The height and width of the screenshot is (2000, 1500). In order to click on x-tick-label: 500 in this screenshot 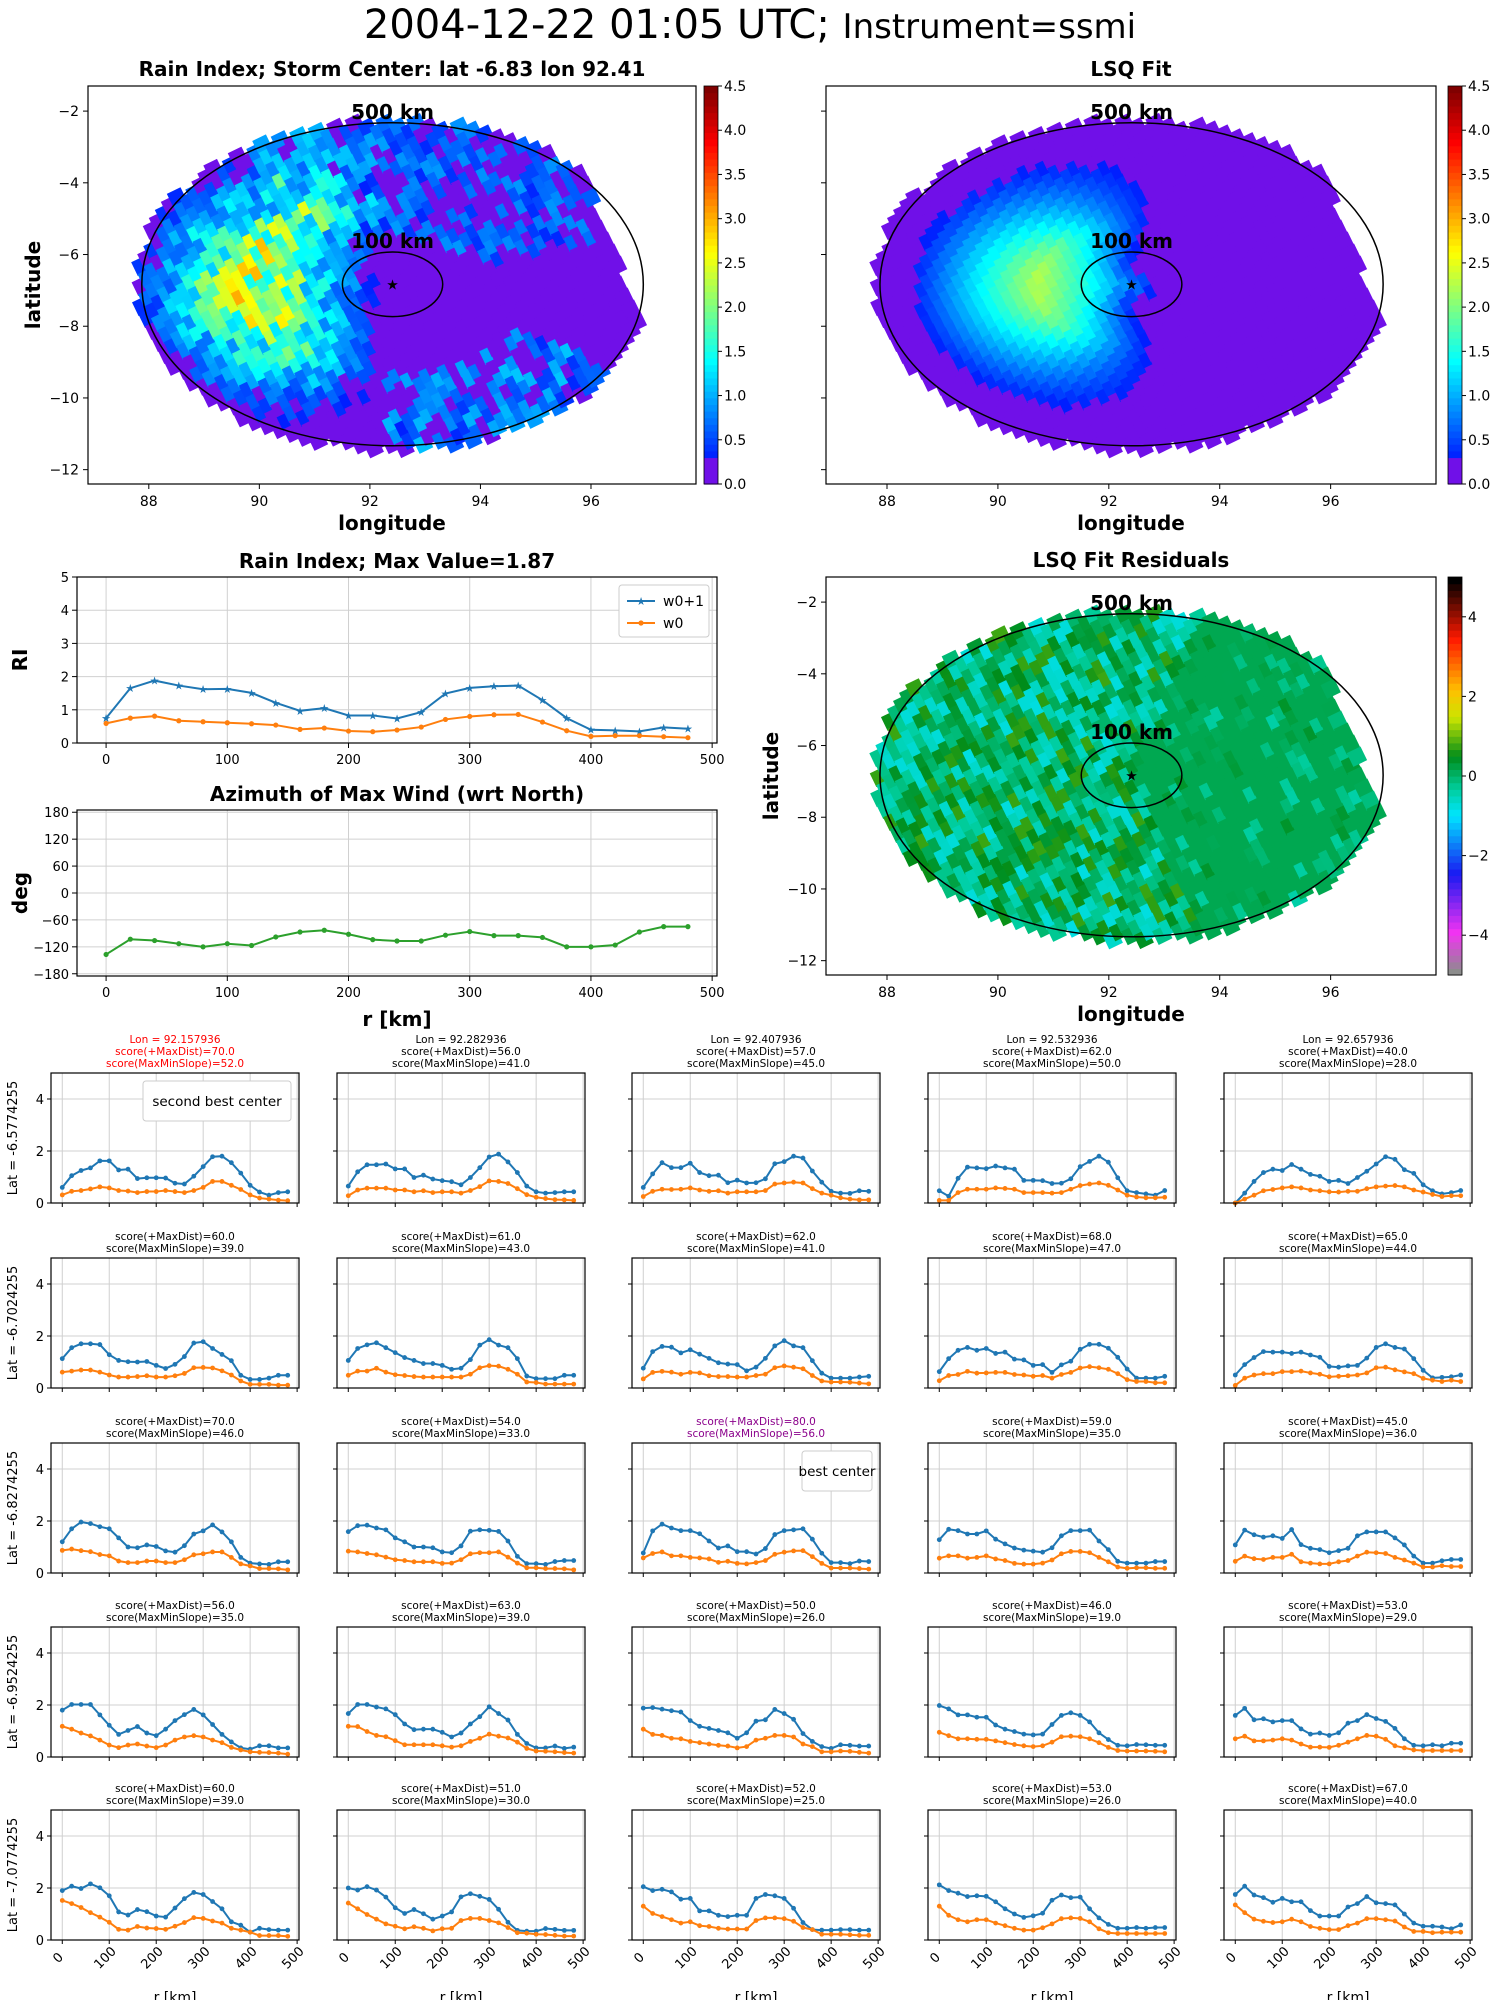, I will do `click(712, 993)`.